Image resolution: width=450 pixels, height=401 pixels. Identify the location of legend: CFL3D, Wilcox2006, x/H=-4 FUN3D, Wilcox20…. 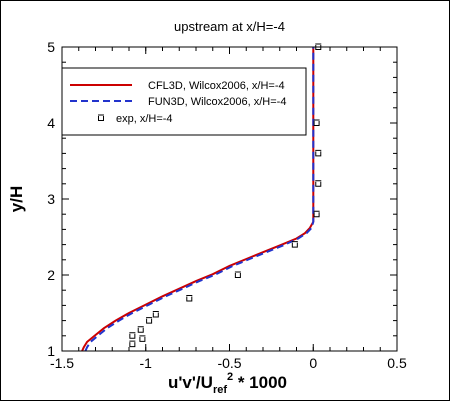
(184, 101).